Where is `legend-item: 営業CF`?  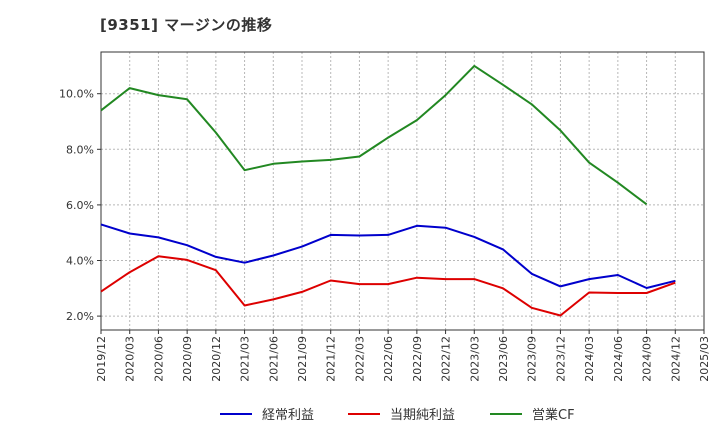
legend-item: 営業CF is located at coordinates (532, 415).